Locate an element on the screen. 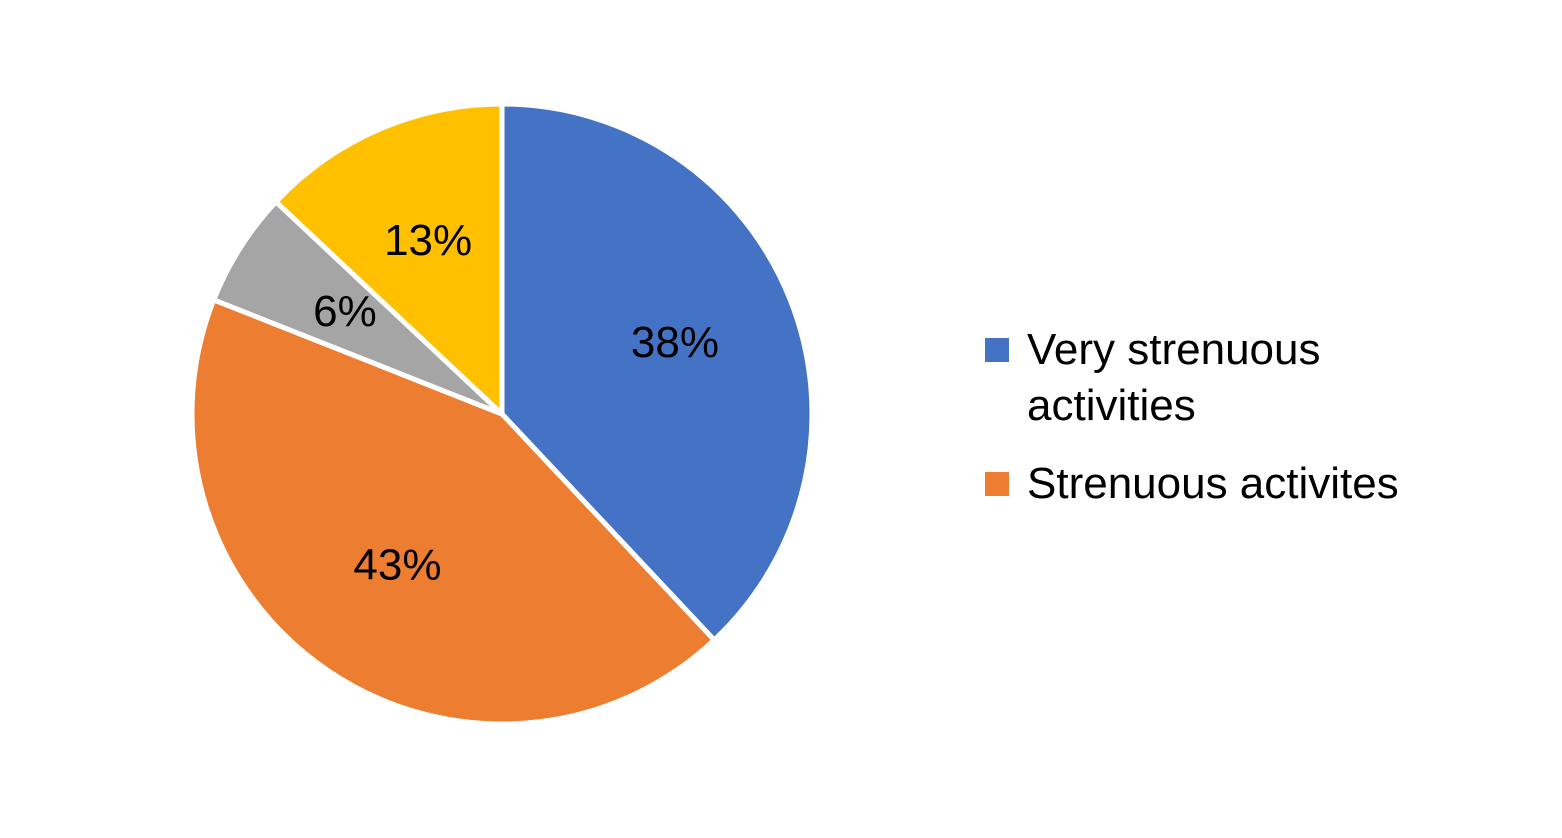 The height and width of the screenshot is (838, 1562). data-label: 13% is located at coordinates (428, 240).